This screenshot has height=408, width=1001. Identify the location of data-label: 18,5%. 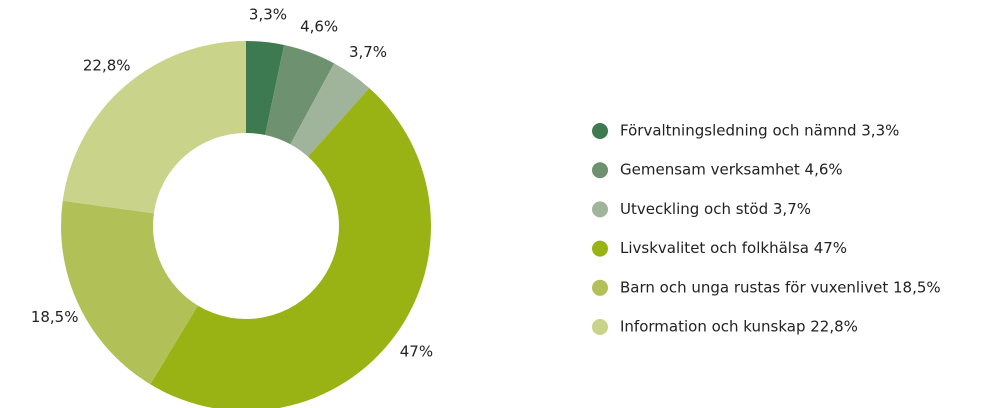
(55, 317).